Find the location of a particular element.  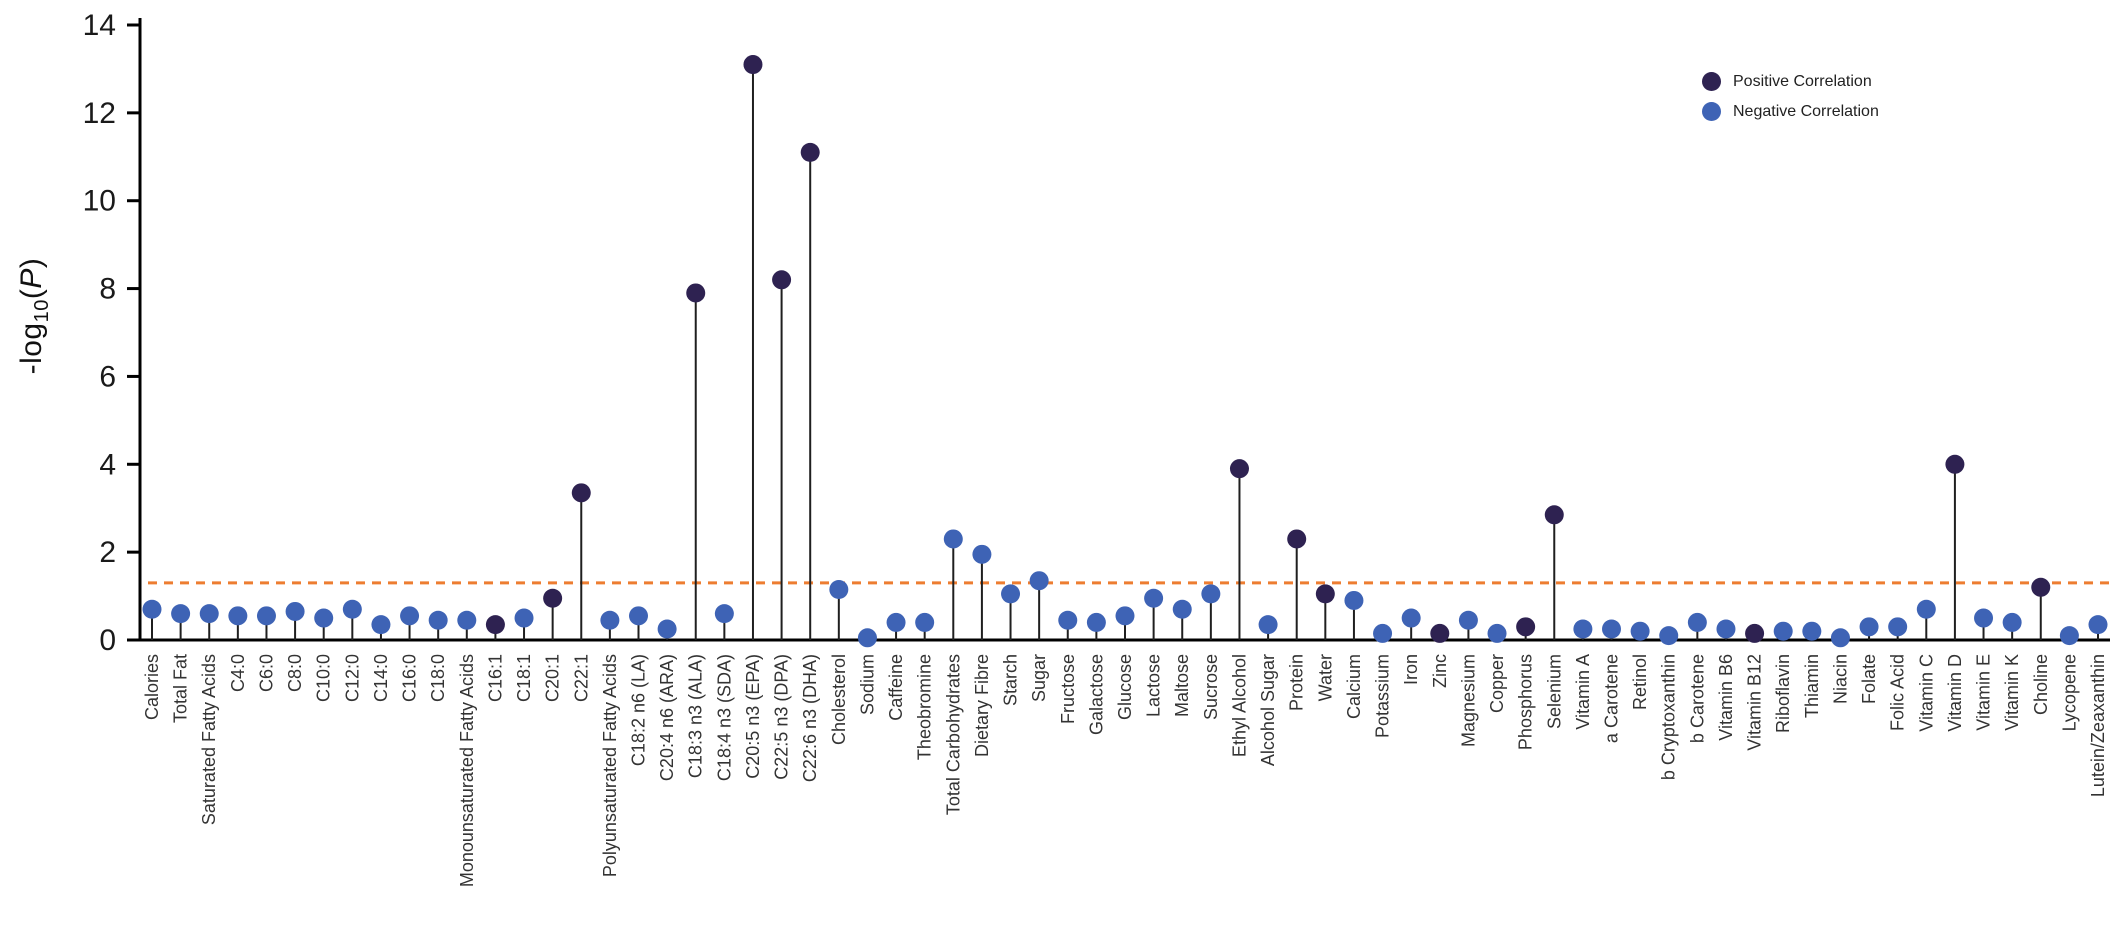

category-label: Starch is located at coordinates (1011, 680).